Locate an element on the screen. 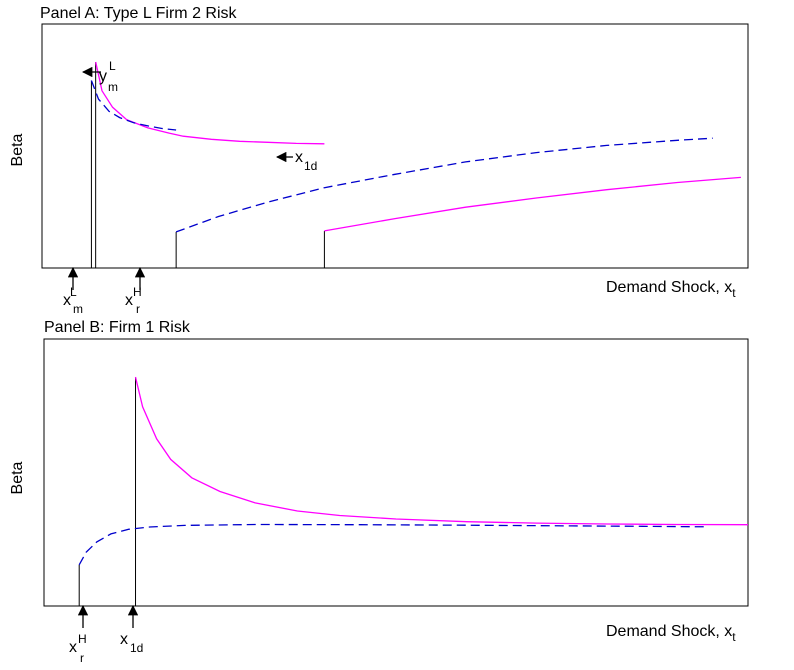 The height and width of the screenshot is (670, 794). svg-text: y is located at coordinates (103, 76).